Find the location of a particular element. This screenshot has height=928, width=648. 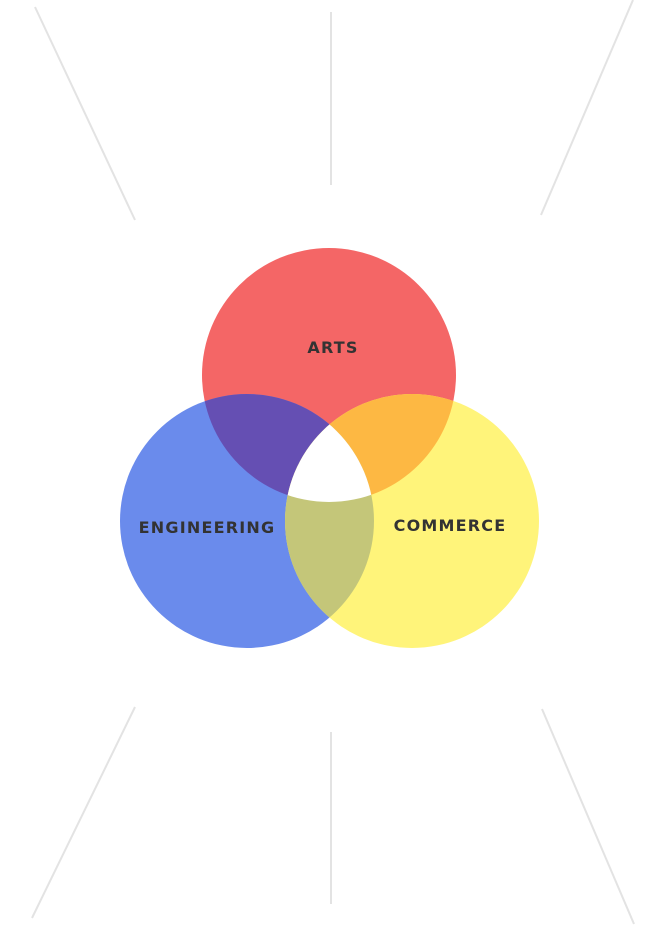

guide-line-top-right is located at coordinates (587, 108).